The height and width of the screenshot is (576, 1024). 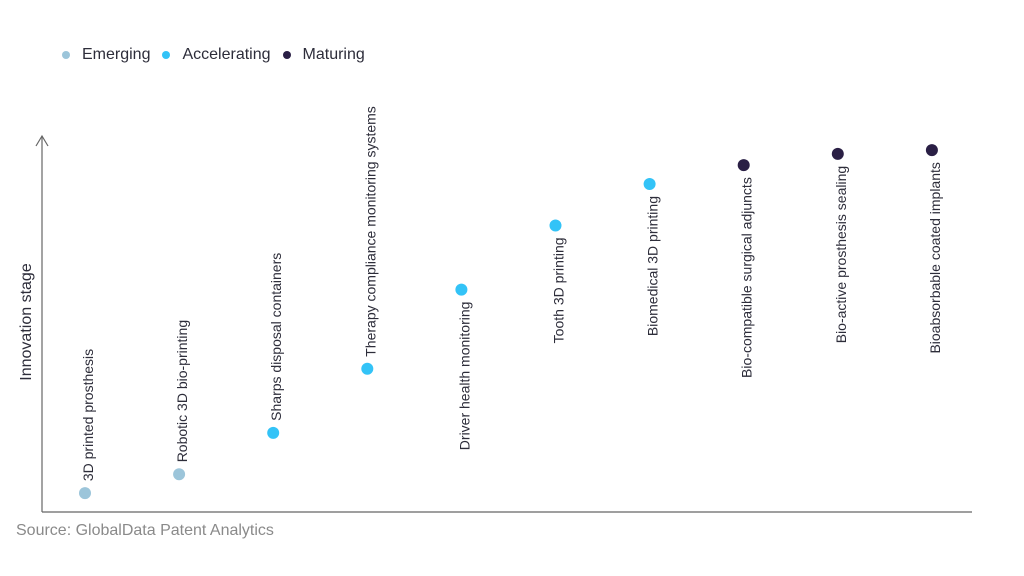 I want to click on legend-item-maturing: Maturing, so click(x=323, y=55).